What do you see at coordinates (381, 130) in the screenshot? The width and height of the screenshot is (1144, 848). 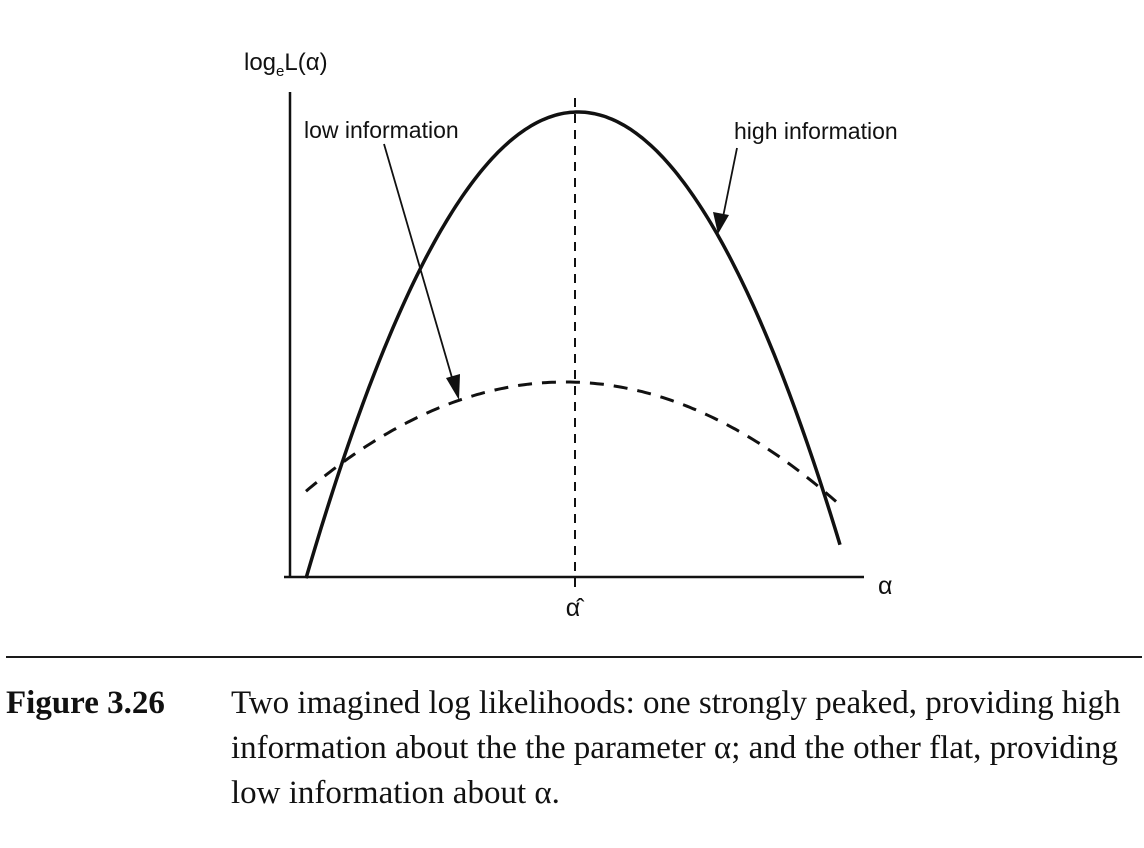 I see `low-information-label: low information` at bounding box center [381, 130].